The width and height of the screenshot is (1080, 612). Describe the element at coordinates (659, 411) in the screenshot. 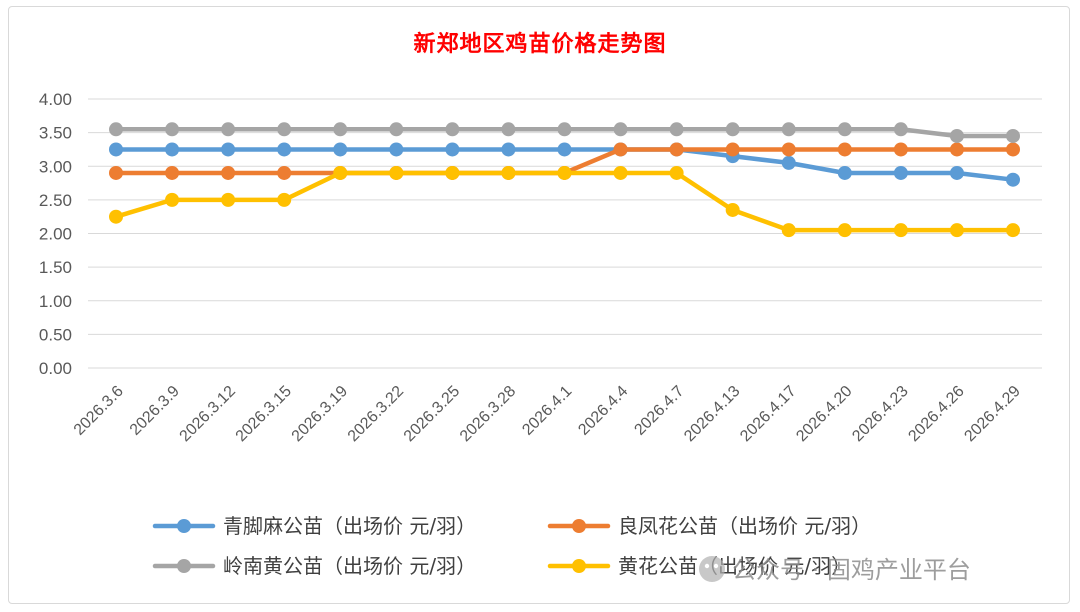

I see `x-tick-label: 2026.4.7` at that location.